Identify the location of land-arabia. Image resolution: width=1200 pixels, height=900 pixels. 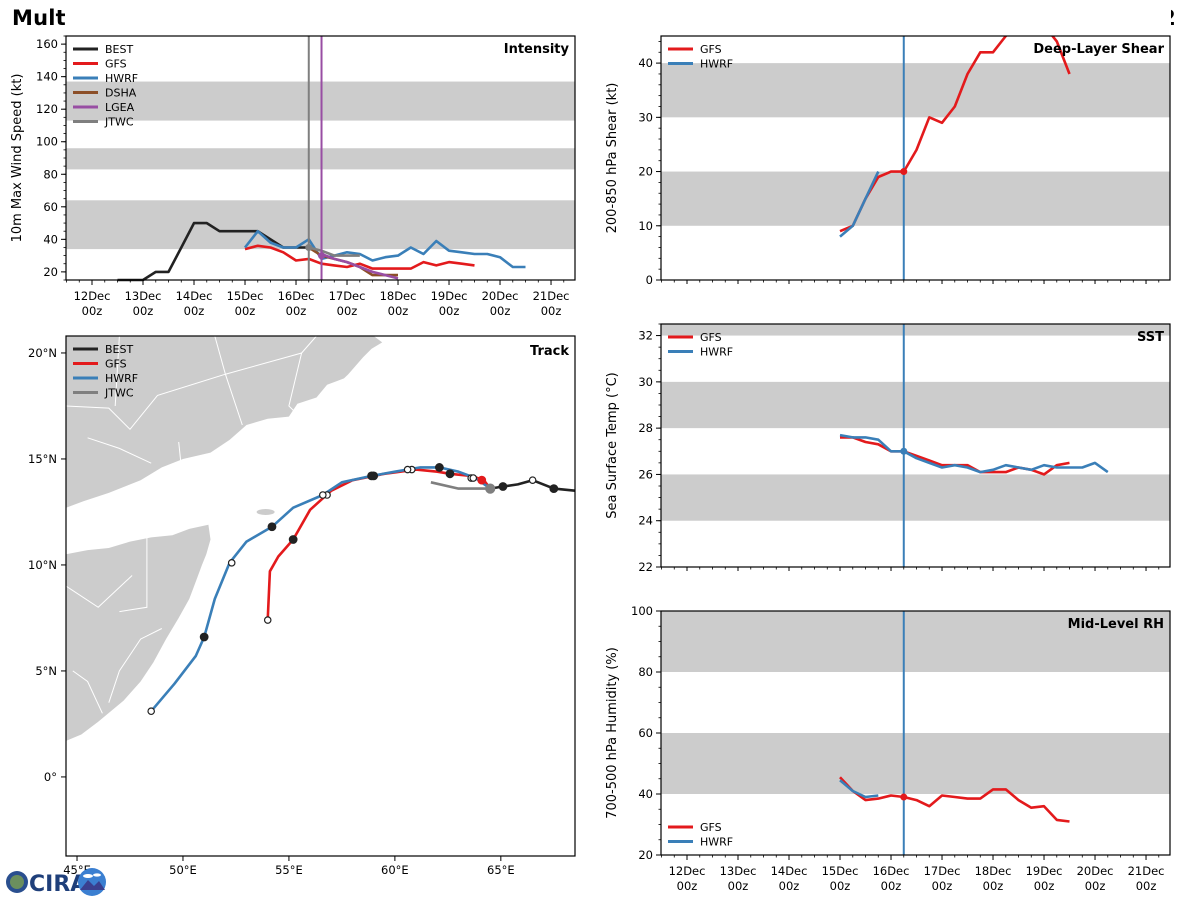
(224, 422).